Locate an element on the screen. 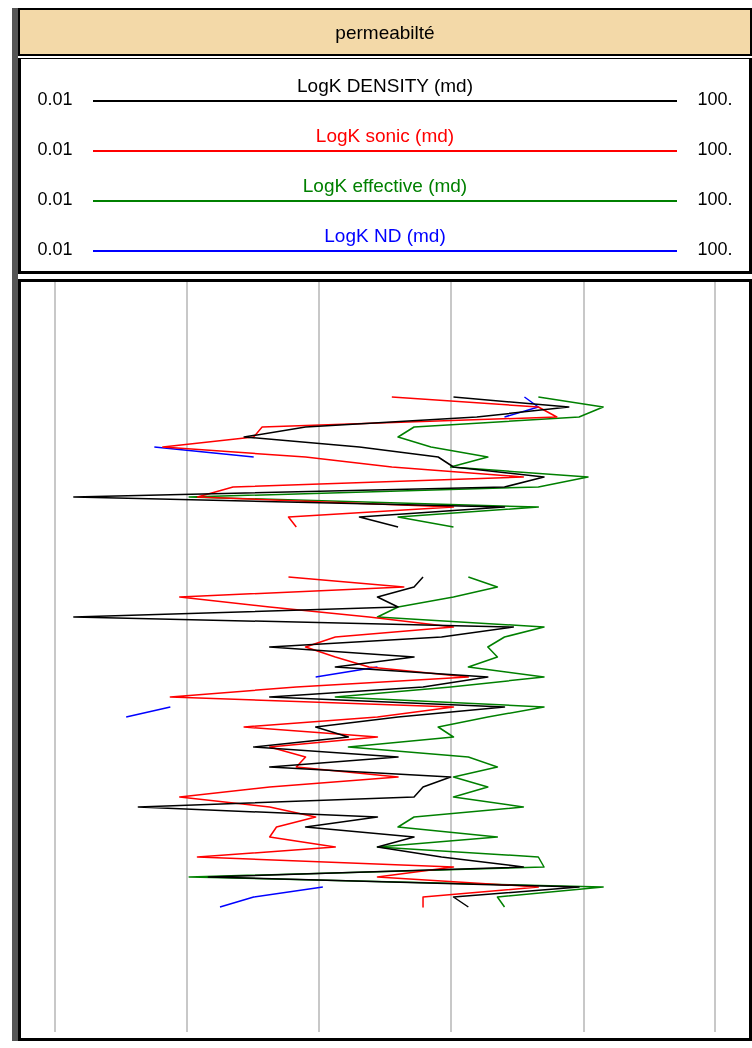 The width and height of the screenshot is (752, 1048). chart-title: permeabilté is located at coordinates (385, 32).